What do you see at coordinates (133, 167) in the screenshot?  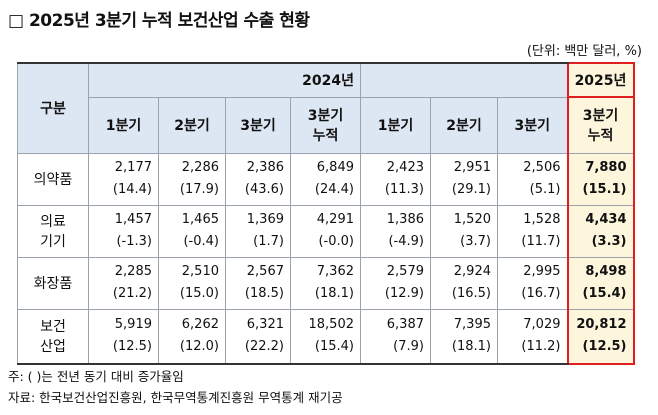 I see `export-value: 2,177` at bounding box center [133, 167].